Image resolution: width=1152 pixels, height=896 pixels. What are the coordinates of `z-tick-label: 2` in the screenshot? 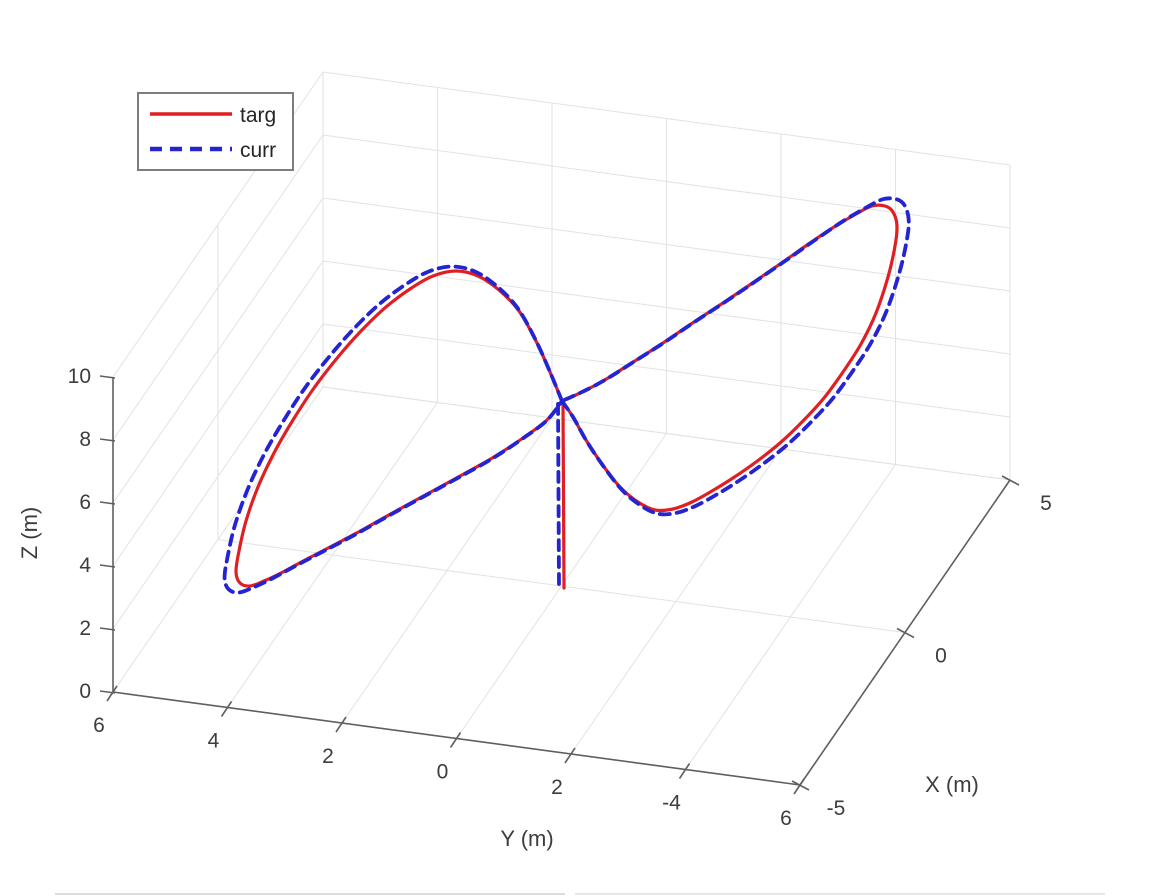 It's located at (85, 628).